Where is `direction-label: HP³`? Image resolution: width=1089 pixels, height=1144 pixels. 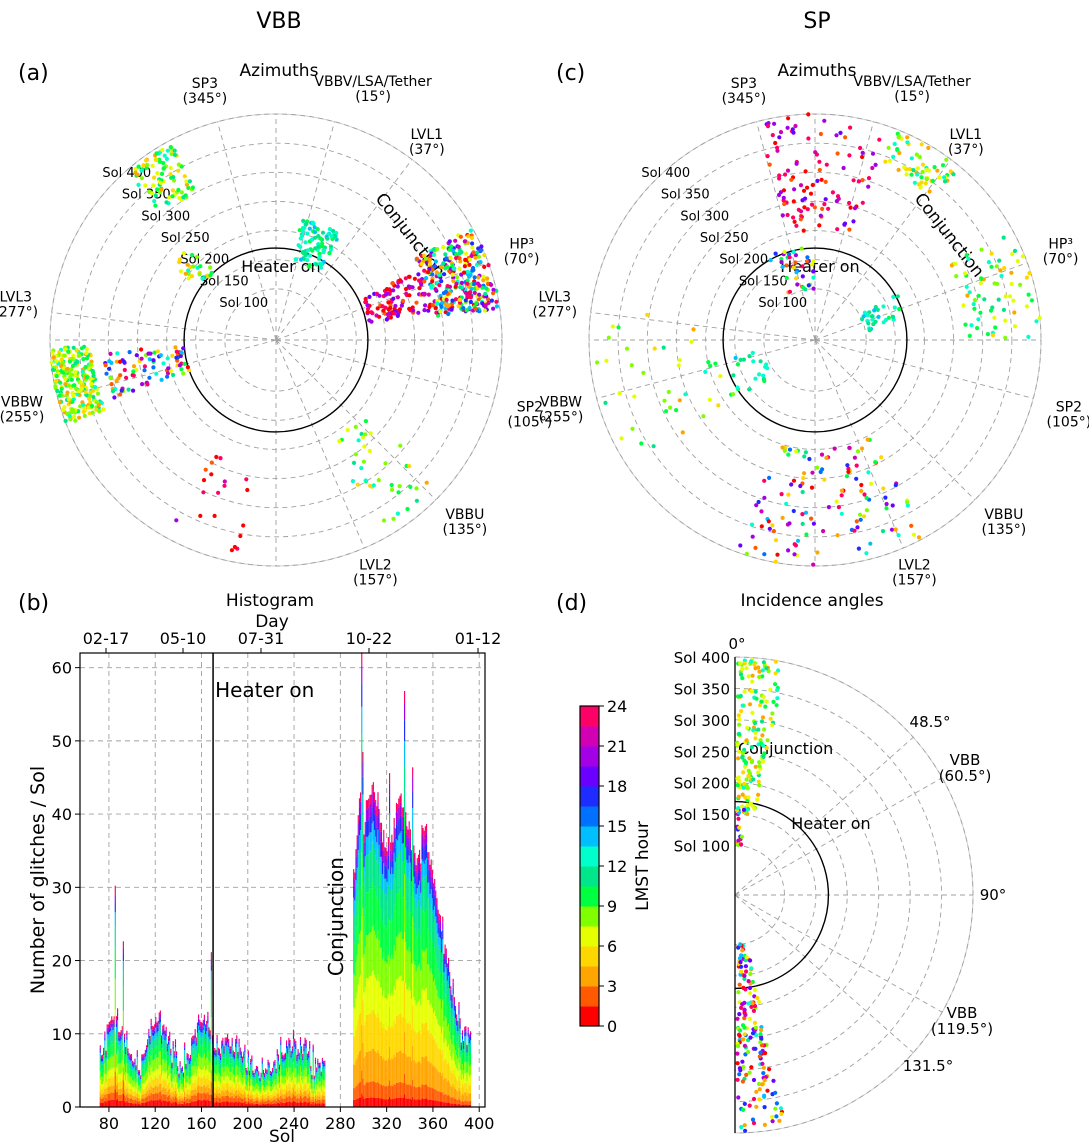 direction-label: HP³ is located at coordinates (521, 245).